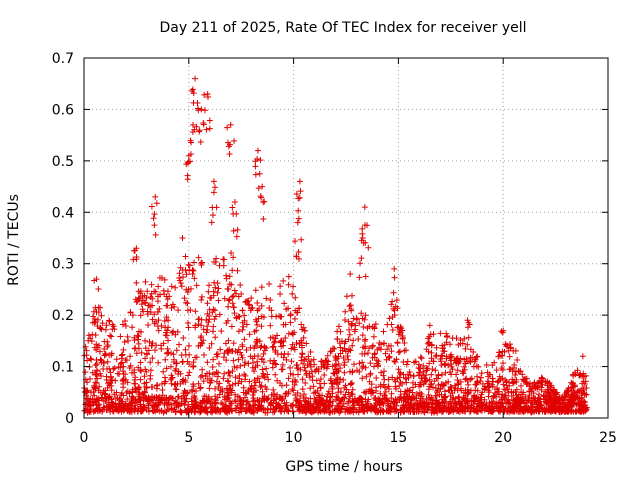 The width and height of the screenshot is (640, 480). What do you see at coordinates (398, 438) in the screenshot?
I see `x-tick-label: 15` at bounding box center [398, 438].